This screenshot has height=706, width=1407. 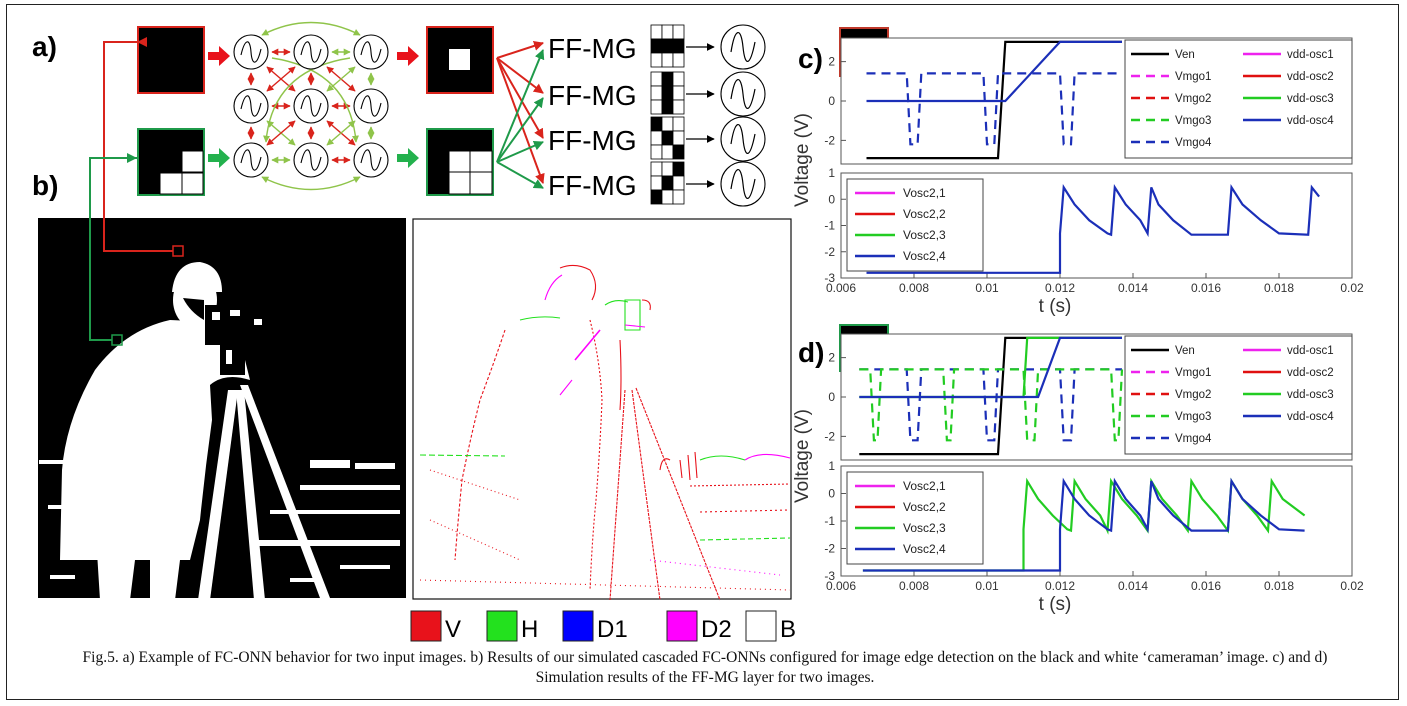 I want to click on legend-text: vdd-osc3, so click(x=1310, y=99).